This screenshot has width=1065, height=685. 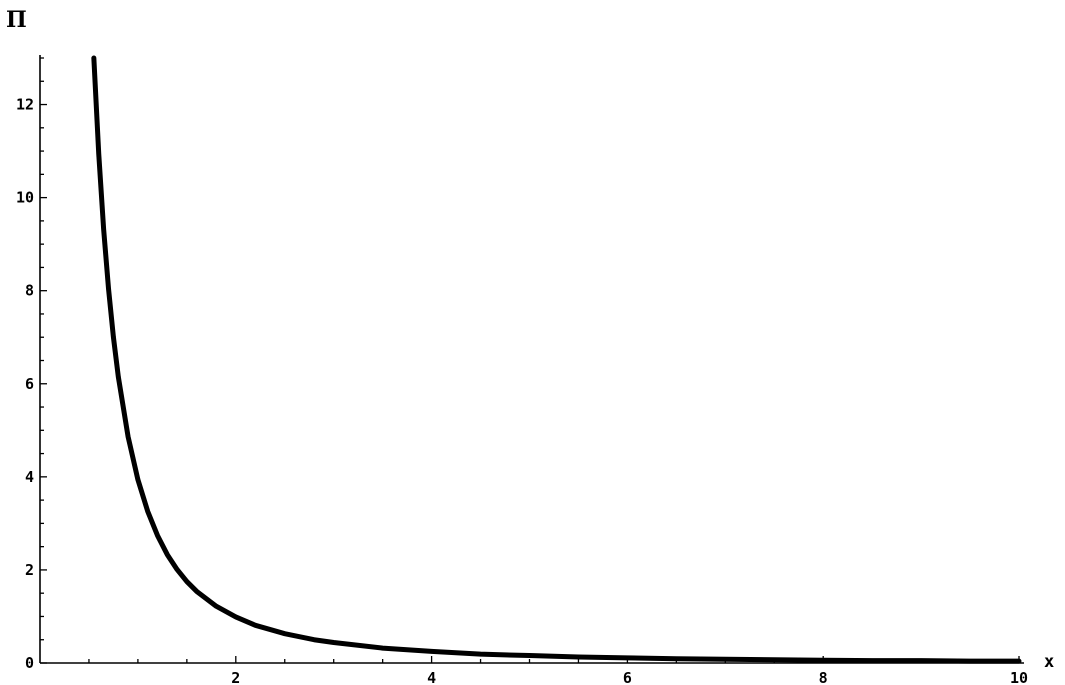 I want to click on x-axis-label: x, so click(x=1049, y=662).